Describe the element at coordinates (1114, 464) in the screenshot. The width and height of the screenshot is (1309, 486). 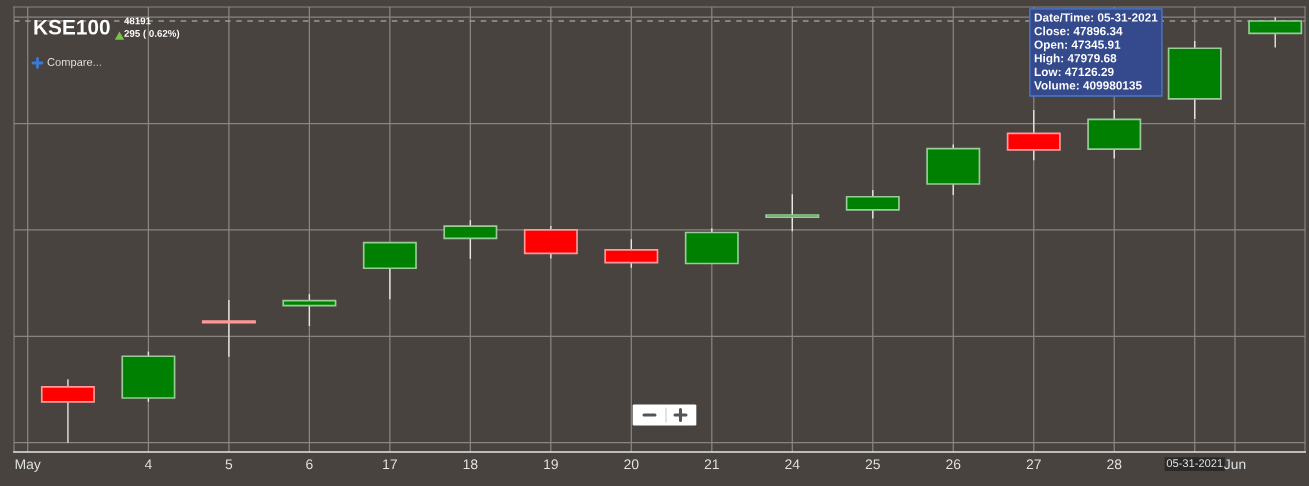
I see `x-tick-label: 28` at that location.